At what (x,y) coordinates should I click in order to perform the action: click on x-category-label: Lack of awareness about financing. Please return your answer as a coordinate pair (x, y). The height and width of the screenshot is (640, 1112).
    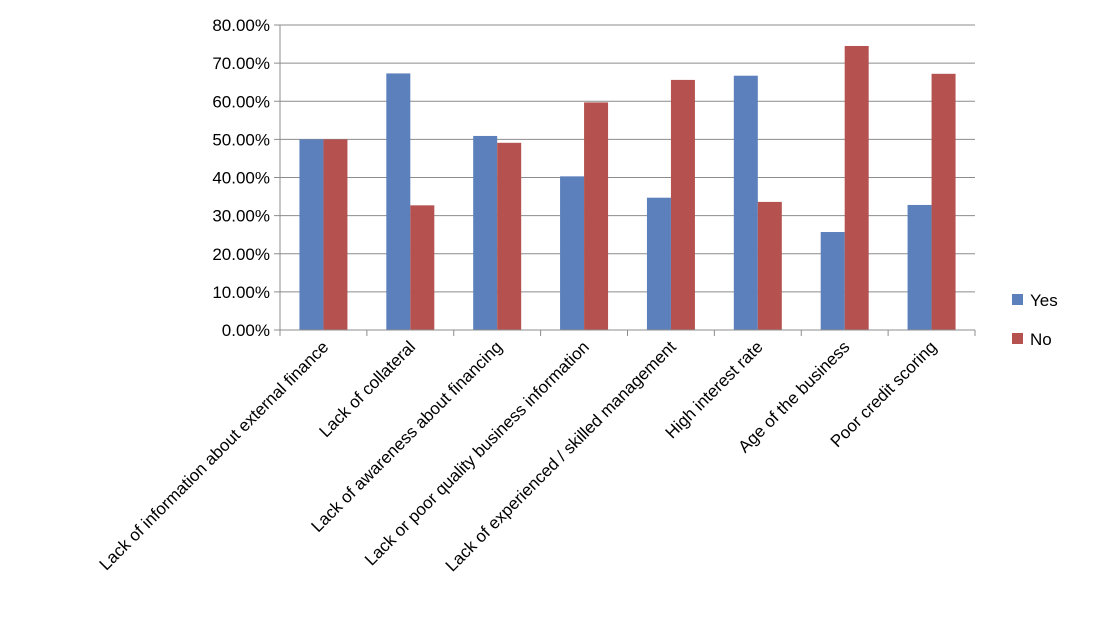
    Looking at the image, I should click on (406, 436).